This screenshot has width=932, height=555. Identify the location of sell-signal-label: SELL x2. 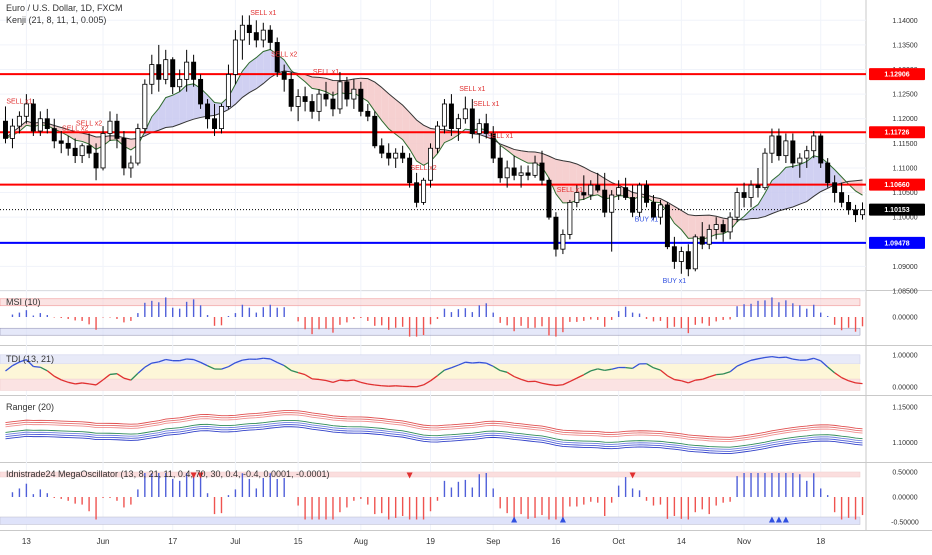
(284, 55).